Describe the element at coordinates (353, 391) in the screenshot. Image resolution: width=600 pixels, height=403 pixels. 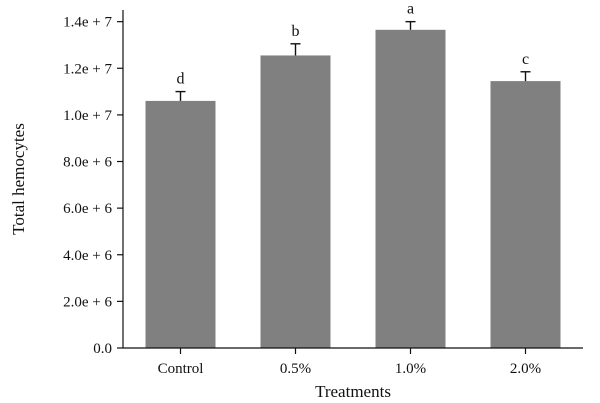
I see `x-axis-title: Treatments` at that location.